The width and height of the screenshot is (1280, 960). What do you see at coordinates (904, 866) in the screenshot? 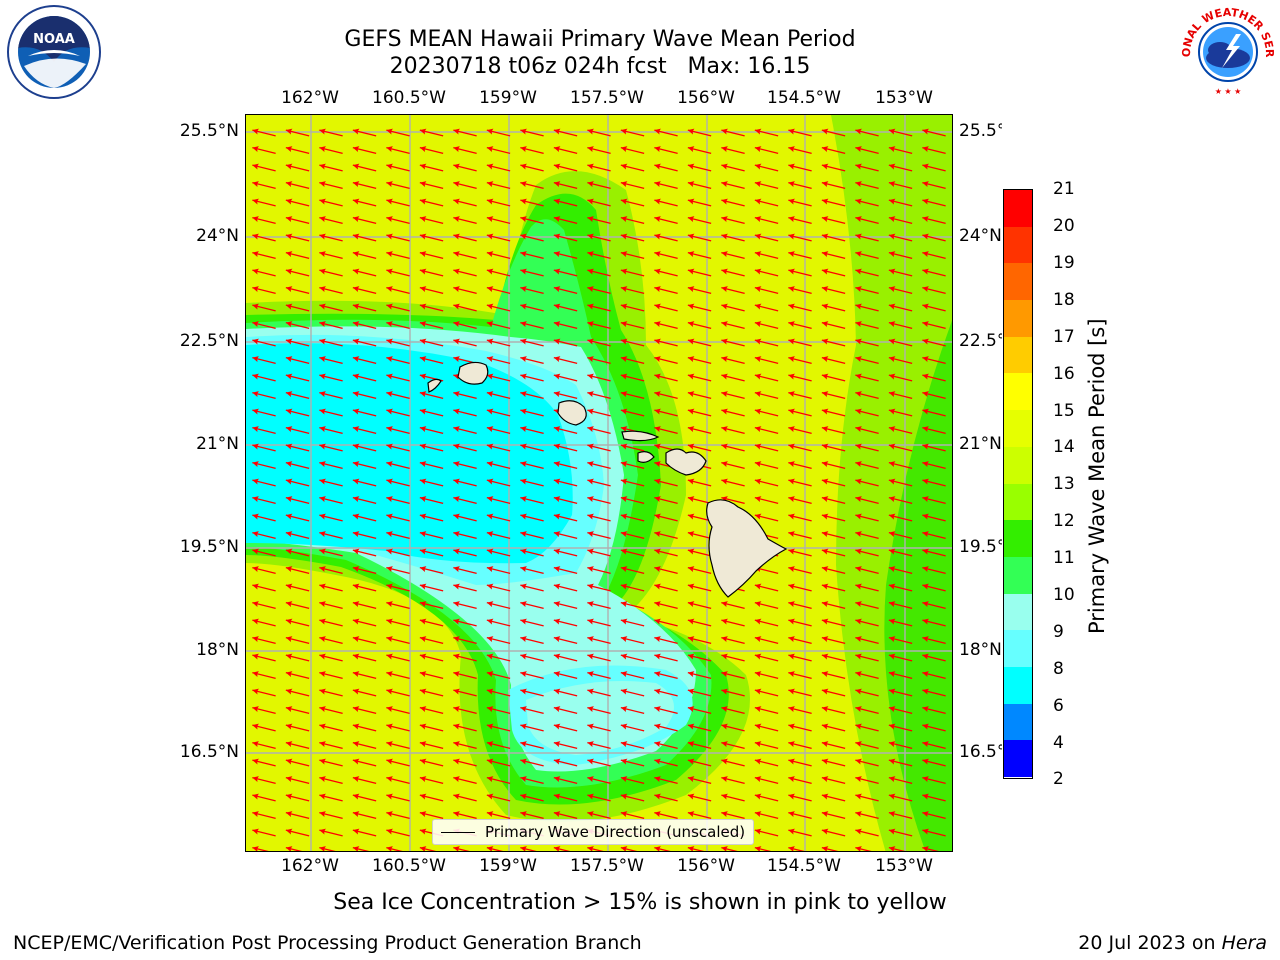
I see `lon-tick-bottom: 153°W` at bounding box center [904, 866].